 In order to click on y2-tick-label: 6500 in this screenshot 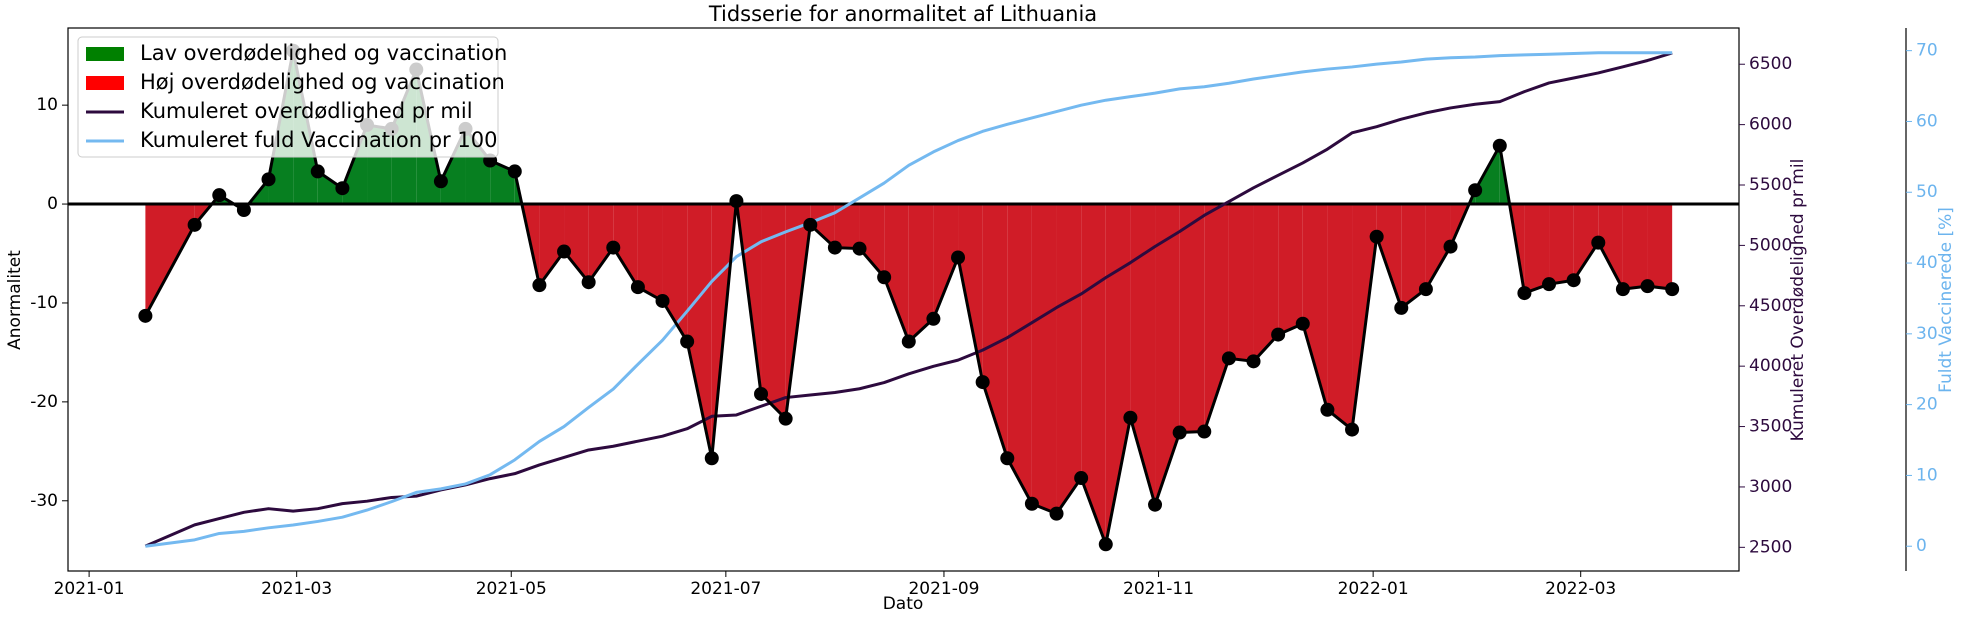, I will do `click(1770, 64)`.